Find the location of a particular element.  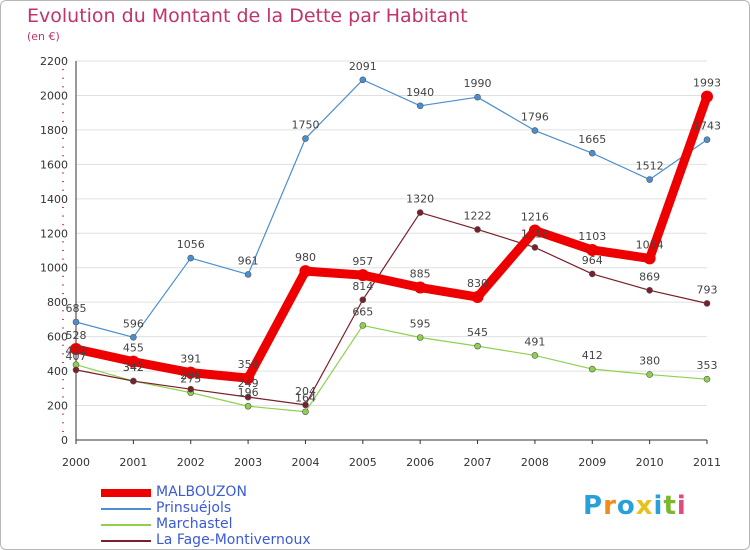

data-label: 830 is located at coordinates (477, 283).